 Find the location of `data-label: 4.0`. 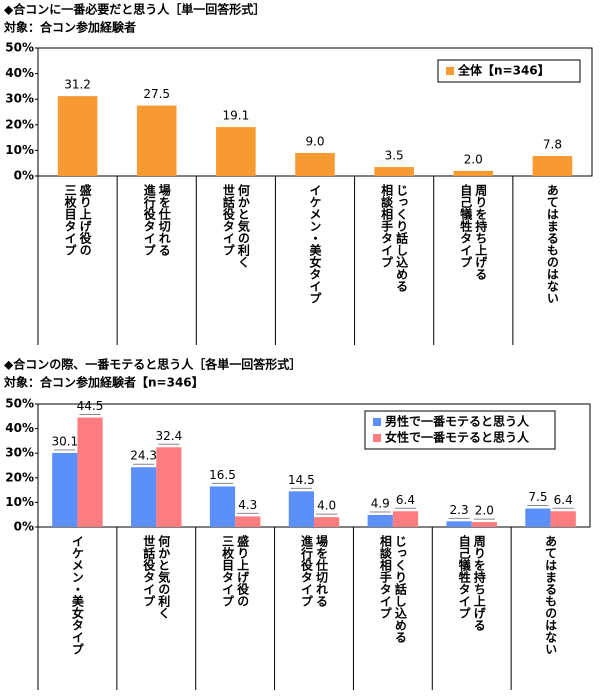

data-label: 4.0 is located at coordinates (326, 506).